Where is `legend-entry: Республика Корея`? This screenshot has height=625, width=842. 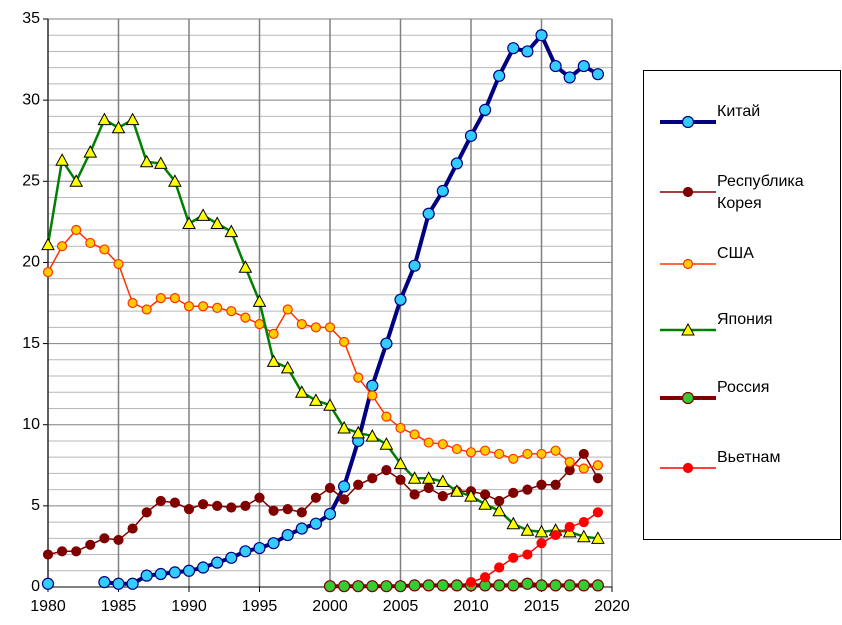
legend-entry: Республика Корея is located at coordinates (743, 191).